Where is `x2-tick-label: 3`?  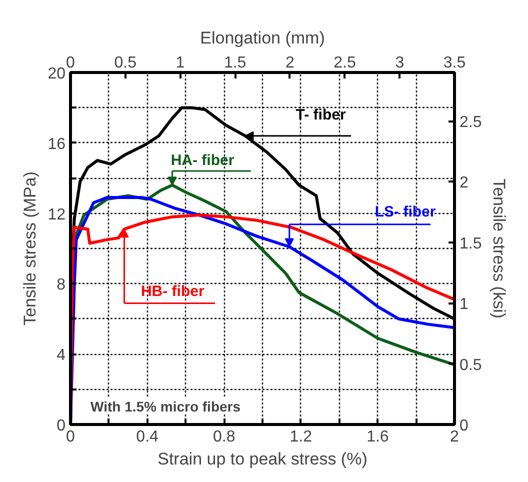 x2-tick-label: 3 is located at coordinates (399, 63).